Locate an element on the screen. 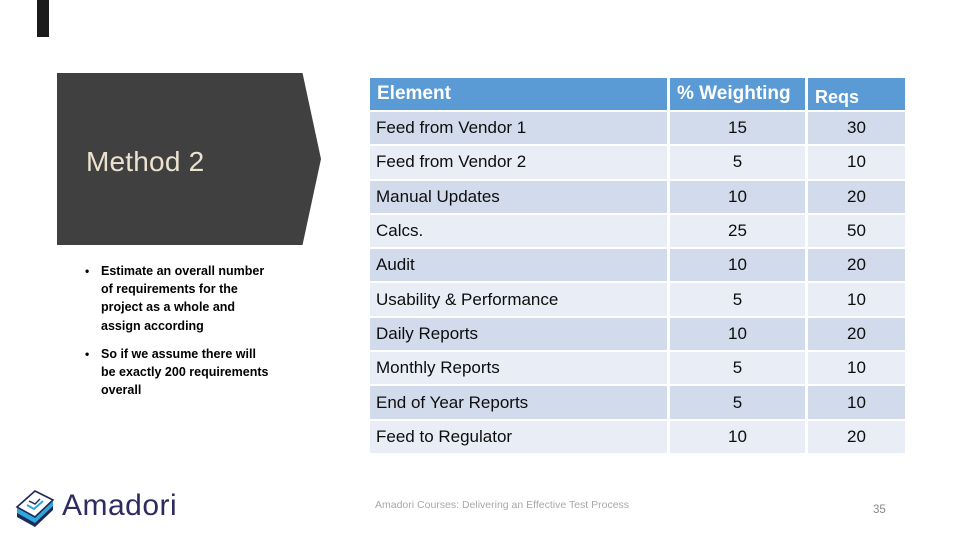 The image size is (960, 540). table-row: Usability & Performance 5 10 is located at coordinates (637, 299).